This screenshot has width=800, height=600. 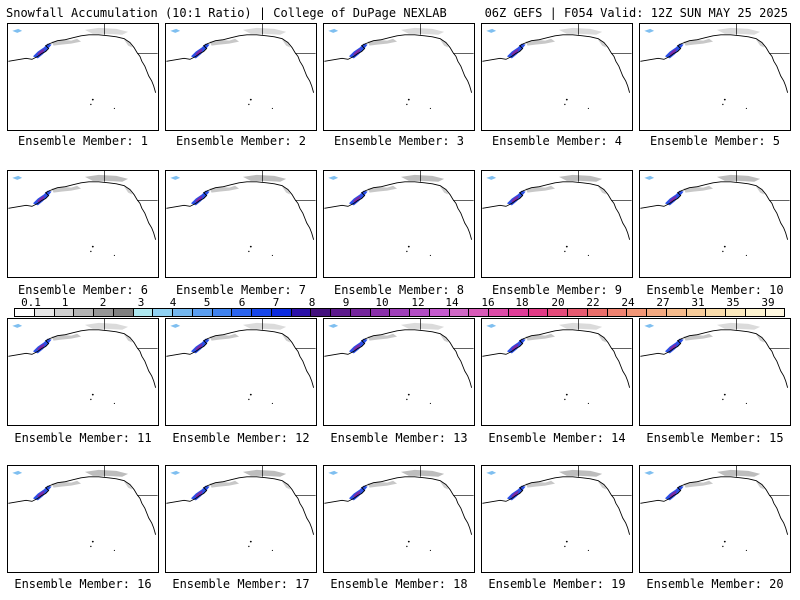 What do you see at coordinates (276, 302) in the screenshot?
I see `colorbar-label: 7` at bounding box center [276, 302].